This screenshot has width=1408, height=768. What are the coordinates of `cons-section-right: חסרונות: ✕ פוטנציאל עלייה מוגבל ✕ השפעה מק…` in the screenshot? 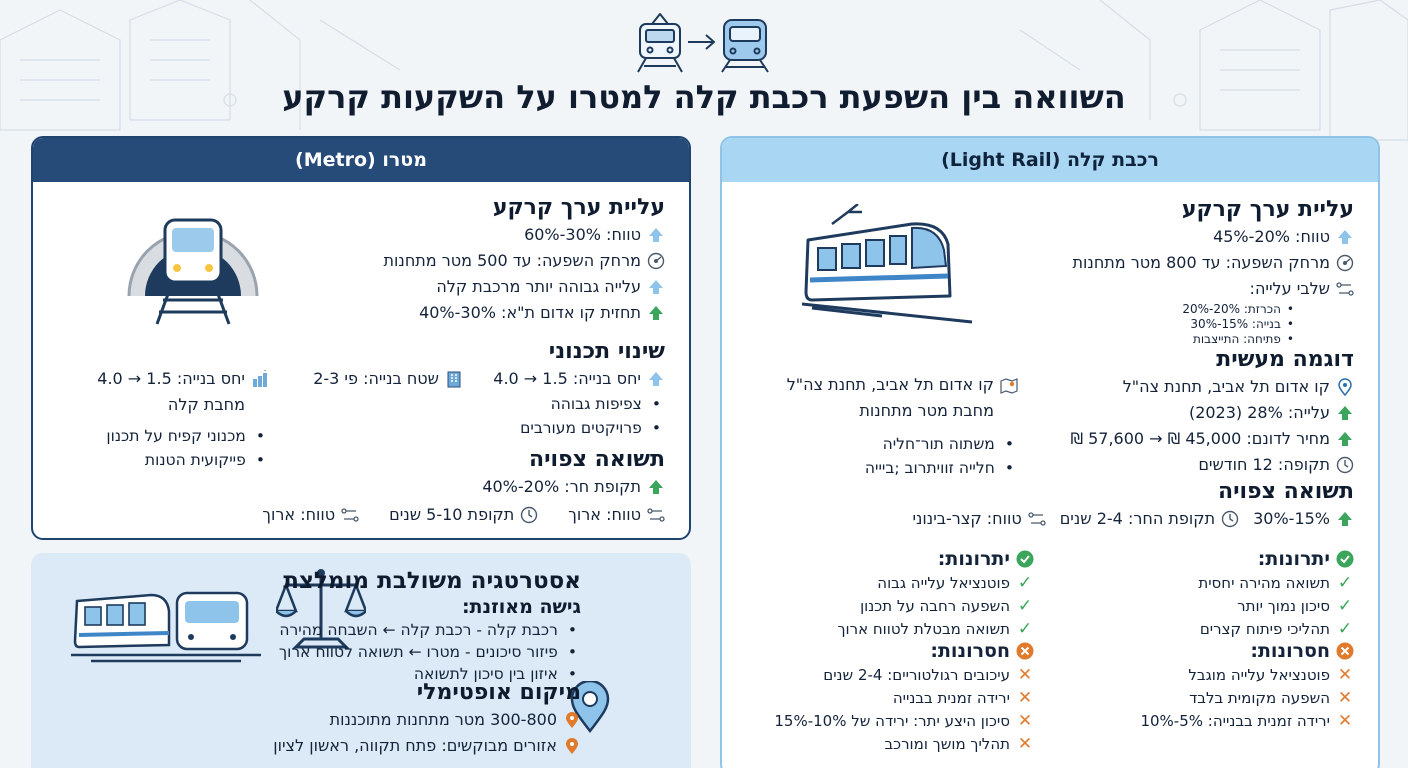 It's located at (1204, 685).